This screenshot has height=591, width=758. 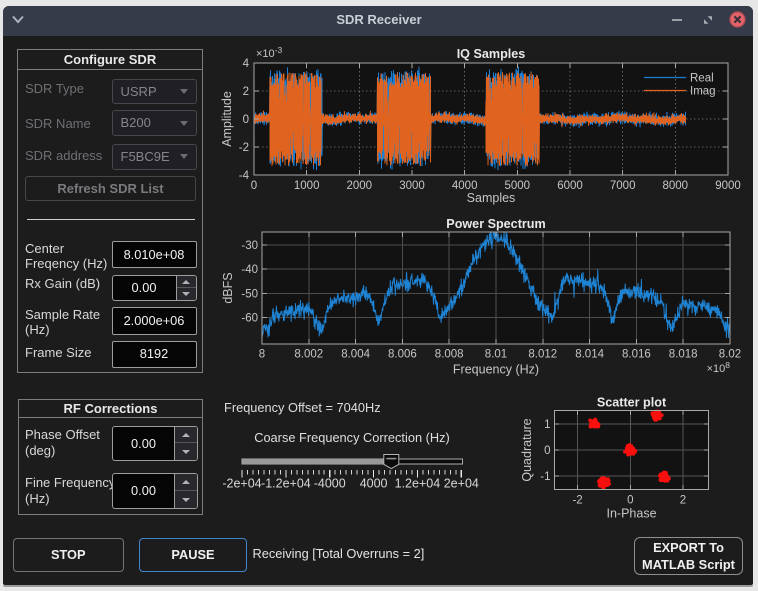 I want to click on svg-text: 5000, so click(x=518, y=186).